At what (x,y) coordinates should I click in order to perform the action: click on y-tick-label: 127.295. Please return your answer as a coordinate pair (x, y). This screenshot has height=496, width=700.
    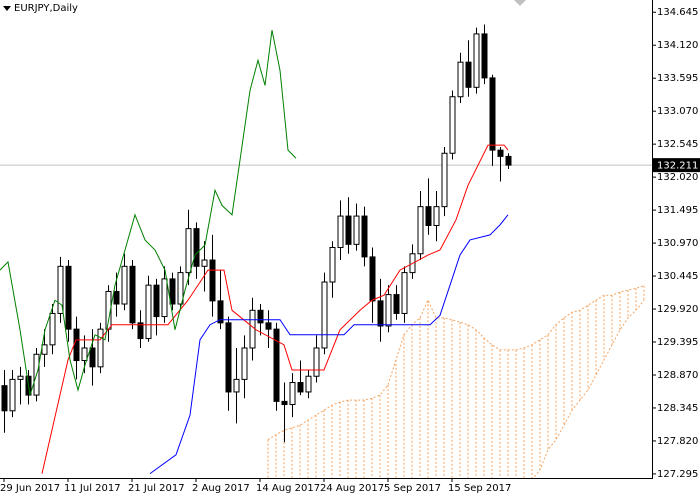
    Looking at the image, I should click on (677, 474).